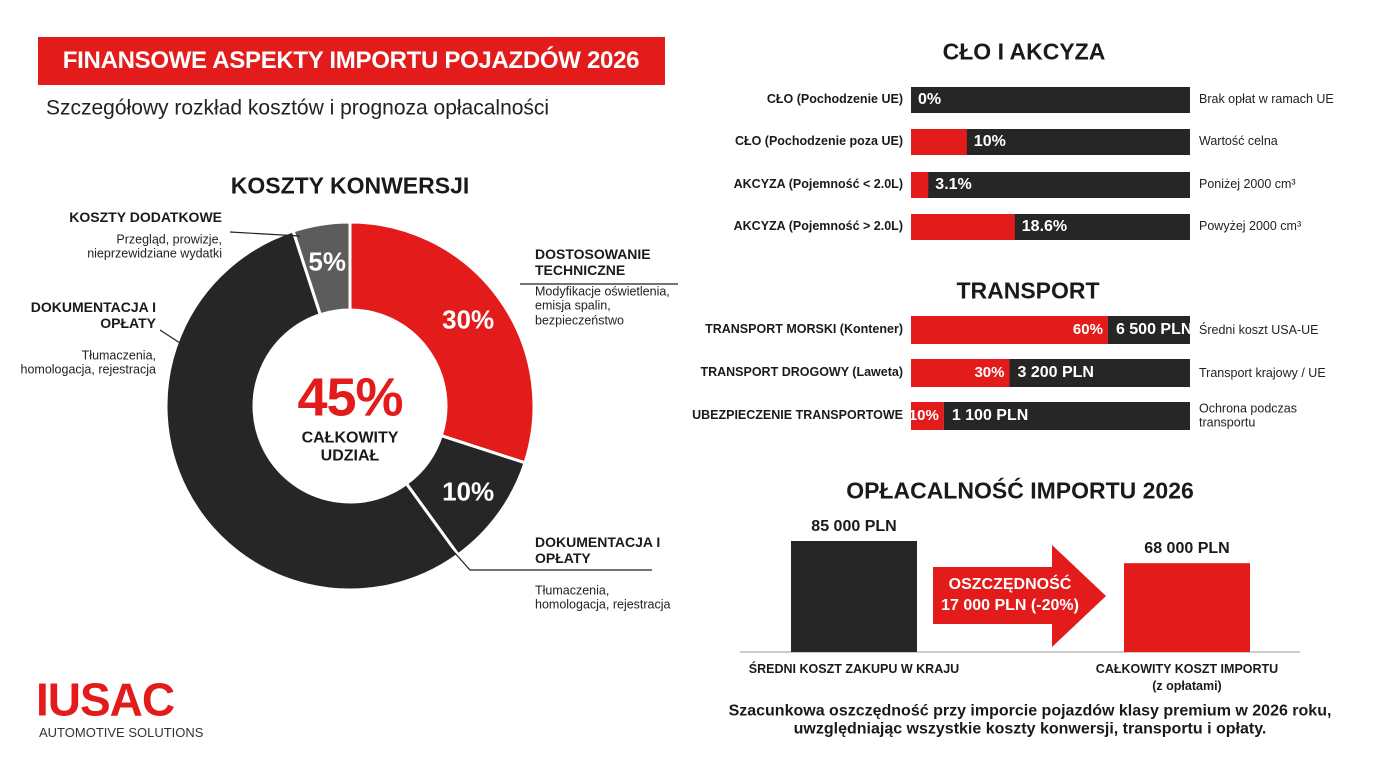 The width and height of the screenshot is (1376, 768). I want to click on note: Poniżej 2000 cm³, so click(1247, 184).